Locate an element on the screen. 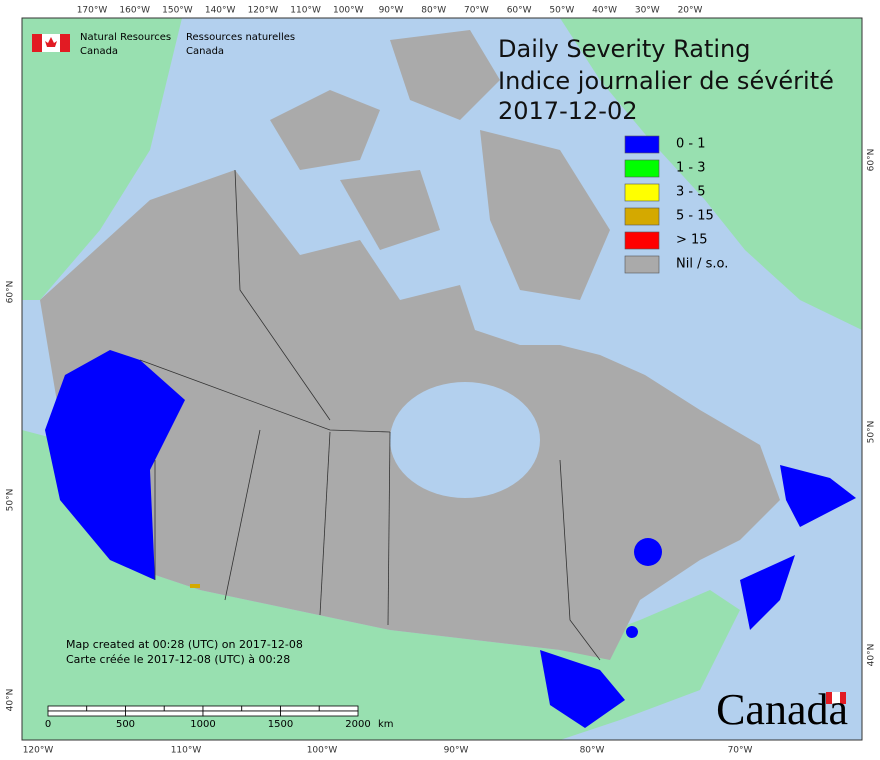 Image resolution: width=880 pixels, height=760 pixels. graticule-label: 50°W is located at coordinates (561, 11).